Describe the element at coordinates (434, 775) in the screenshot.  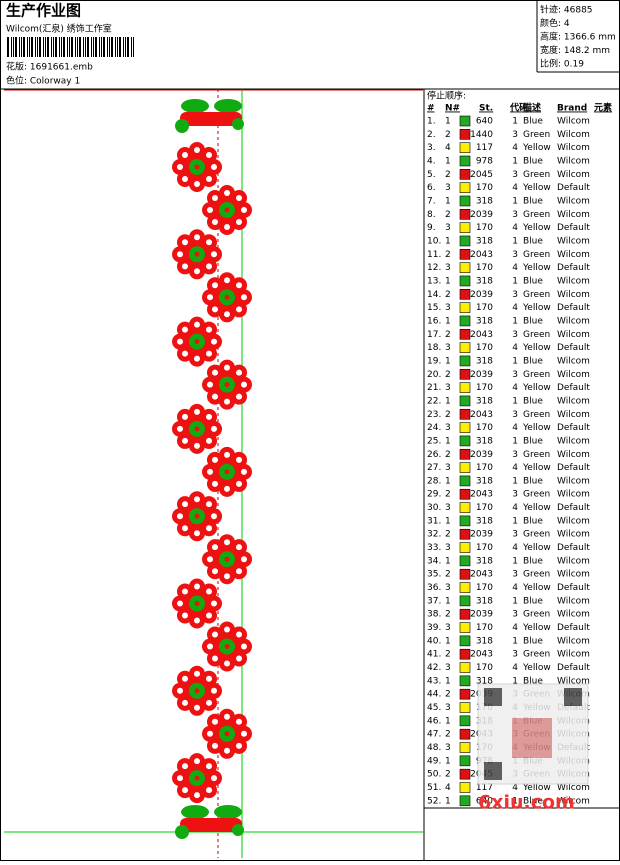
I see `row-index: 50.` at that location.